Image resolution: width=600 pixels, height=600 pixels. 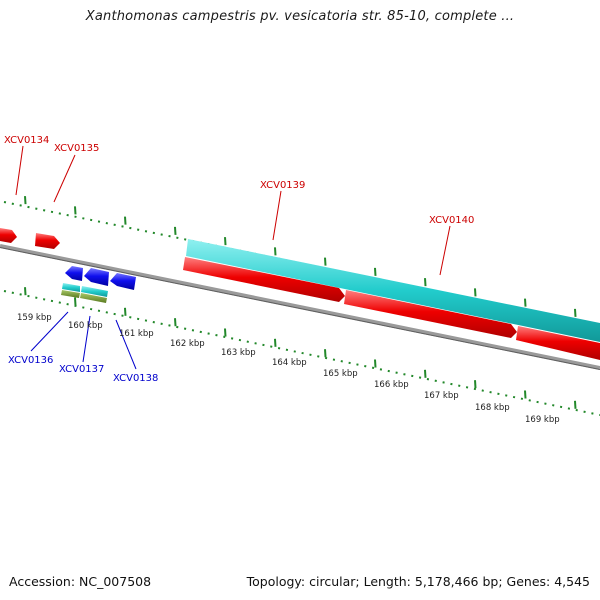 What do you see at coordinates (441, 396) in the screenshot?
I see `kbp-label-167: 167 kbp` at bounding box center [441, 396].